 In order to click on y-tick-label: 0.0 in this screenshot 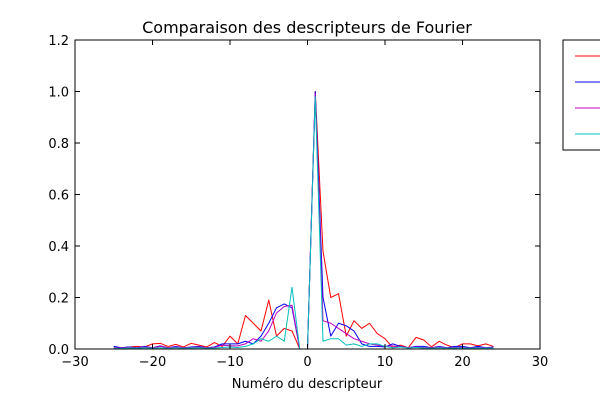, I will do `click(58, 350)`.